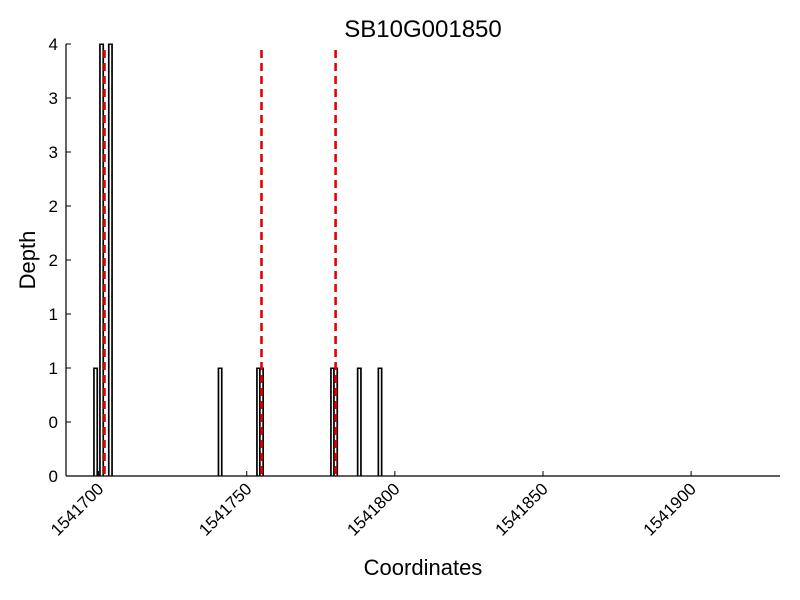 The height and width of the screenshot is (600, 800). What do you see at coordinates (53, 44) in the screenshot?
I see `y-tick-label: 4` at bounding box center [53, 44].